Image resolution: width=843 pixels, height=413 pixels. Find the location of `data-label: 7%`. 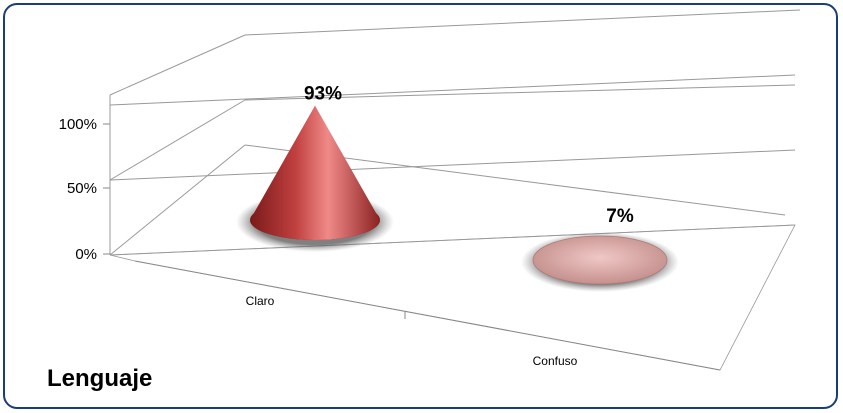

data-label: 7% is located at coordinates (620, 216).